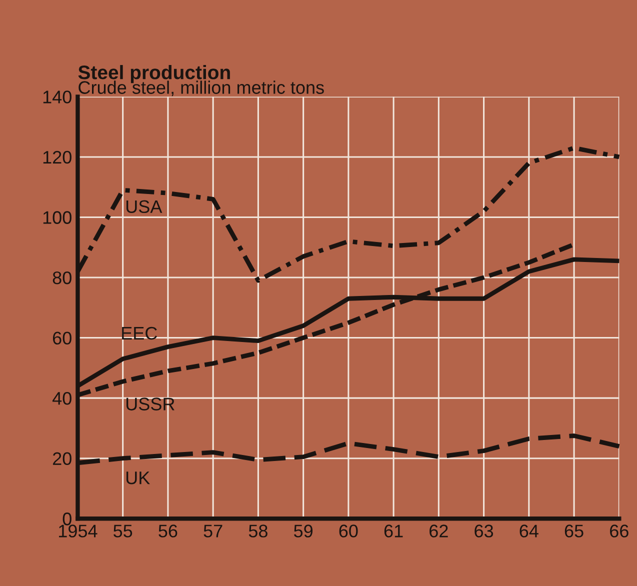 This screenshot has height=586, width=637. I want to click on x-tick-label: 65, so click(574, 531).